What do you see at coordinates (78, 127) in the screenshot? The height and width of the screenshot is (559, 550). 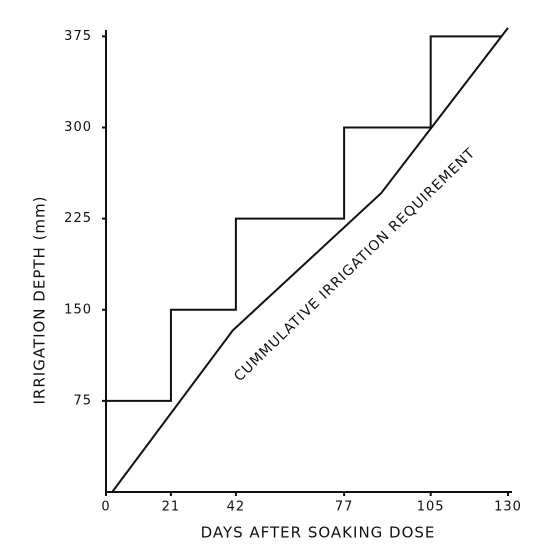 I see `y-tick-label: 300` at bounding box center [78, 127].